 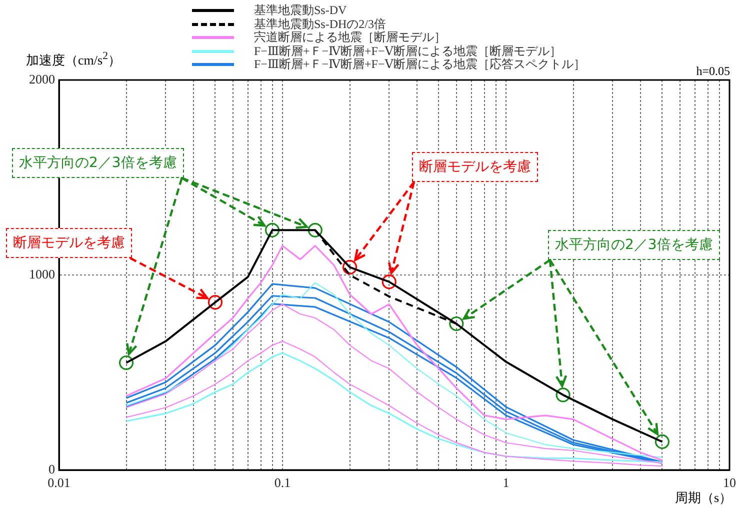 What do you see at coordinates (300, 10) in the screenshot?
I see `legend-label: 基準地震動Ss-DV` at bounding box center [300, 10].